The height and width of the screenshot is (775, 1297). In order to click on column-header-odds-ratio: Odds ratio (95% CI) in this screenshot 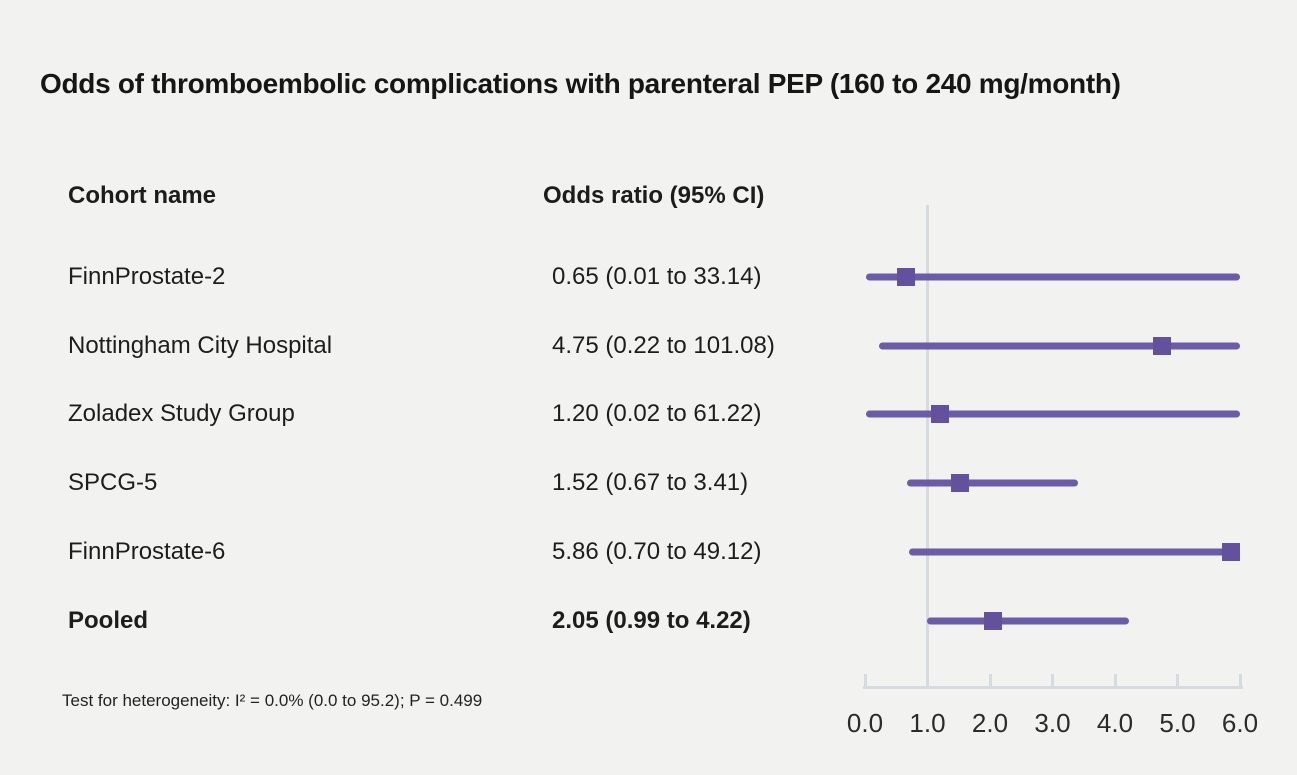, I will do `click(654, 195)`.